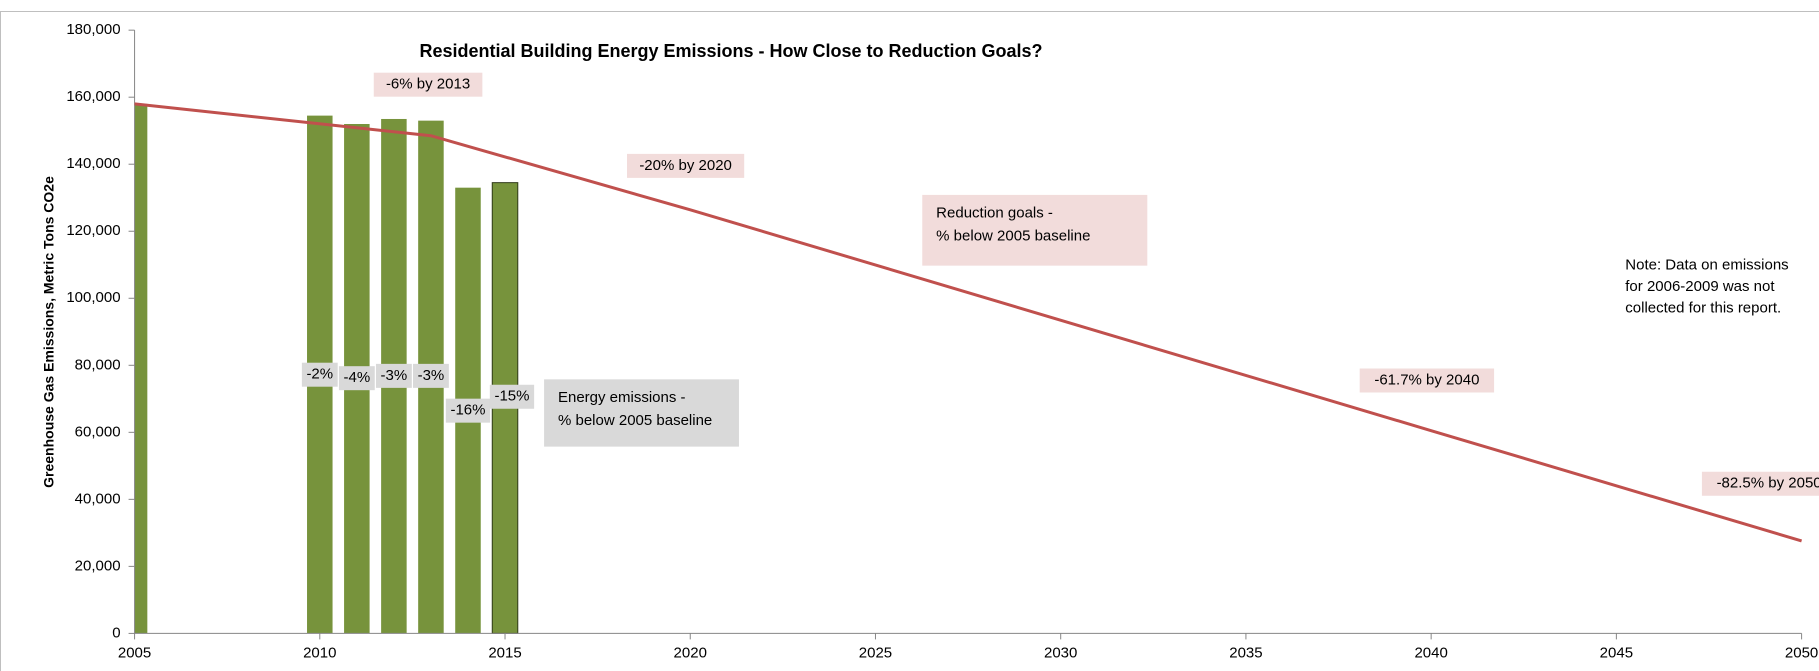 Image resolution: width=1819 pixels, height=671 pixels. Describe the element at coordinates (1245, 652) in the screenshot. I see `x-tick-label: 2035` at that location.